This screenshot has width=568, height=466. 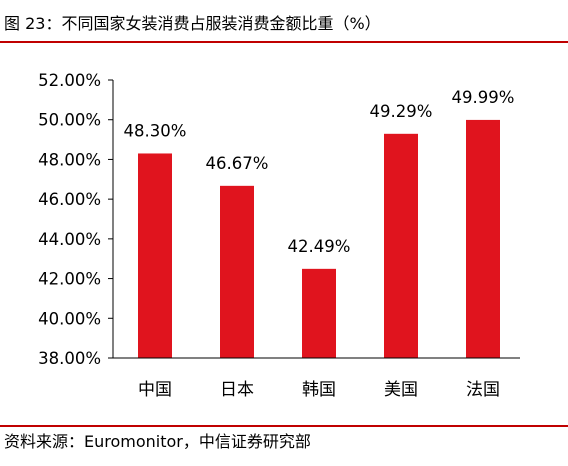 I want to click on x-category-label: 韩国, so click(x=319, y=390).